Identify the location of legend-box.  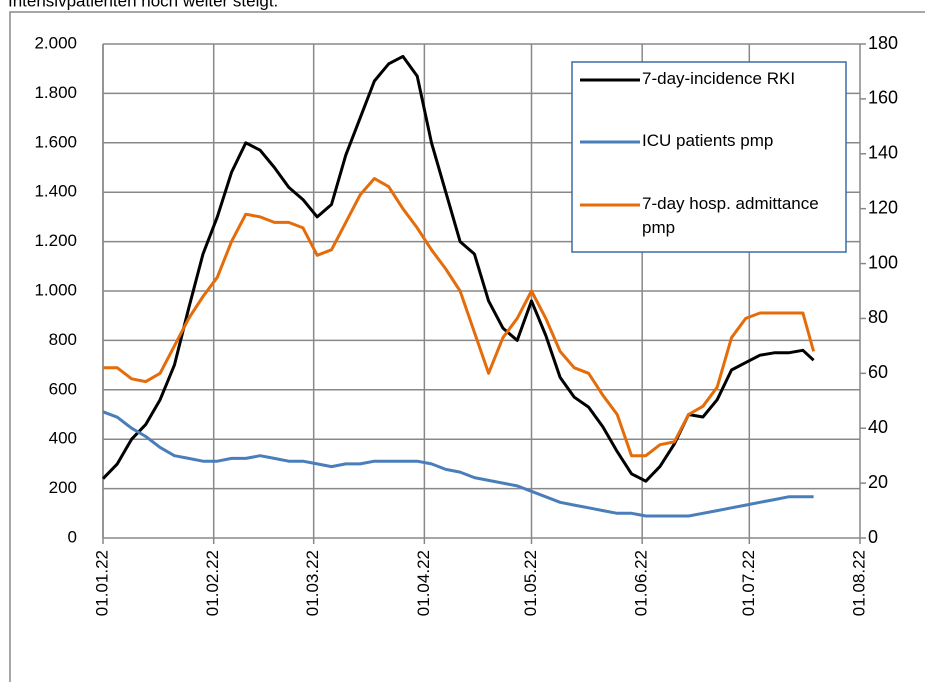
(709, 157).